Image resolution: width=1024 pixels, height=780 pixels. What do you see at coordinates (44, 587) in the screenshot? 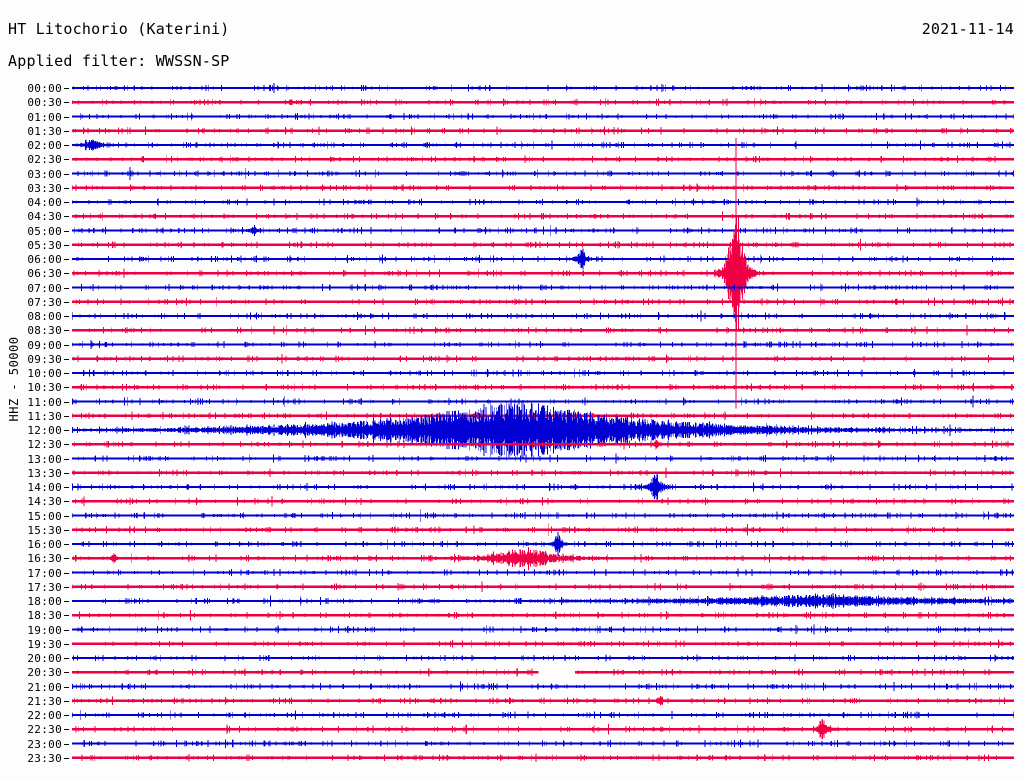
I see `time-tick-label: 17:30` at bounding box center [44, 587].